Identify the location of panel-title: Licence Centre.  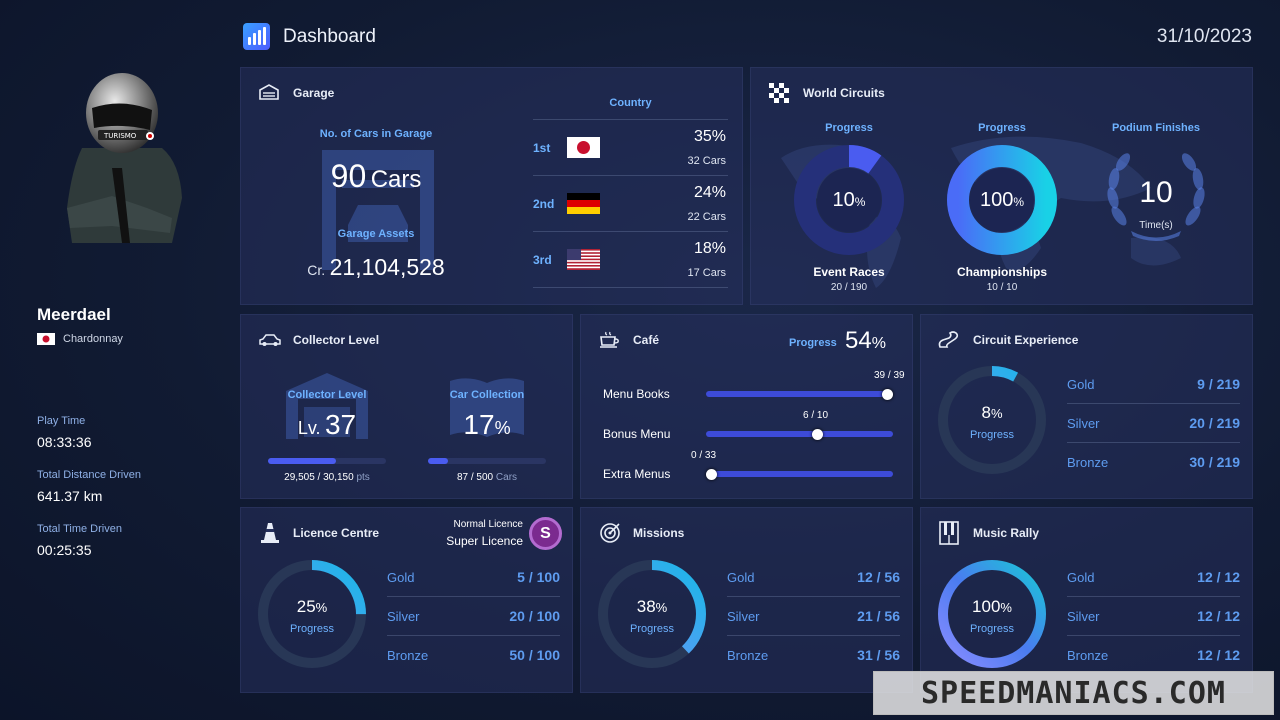
(336, 533).